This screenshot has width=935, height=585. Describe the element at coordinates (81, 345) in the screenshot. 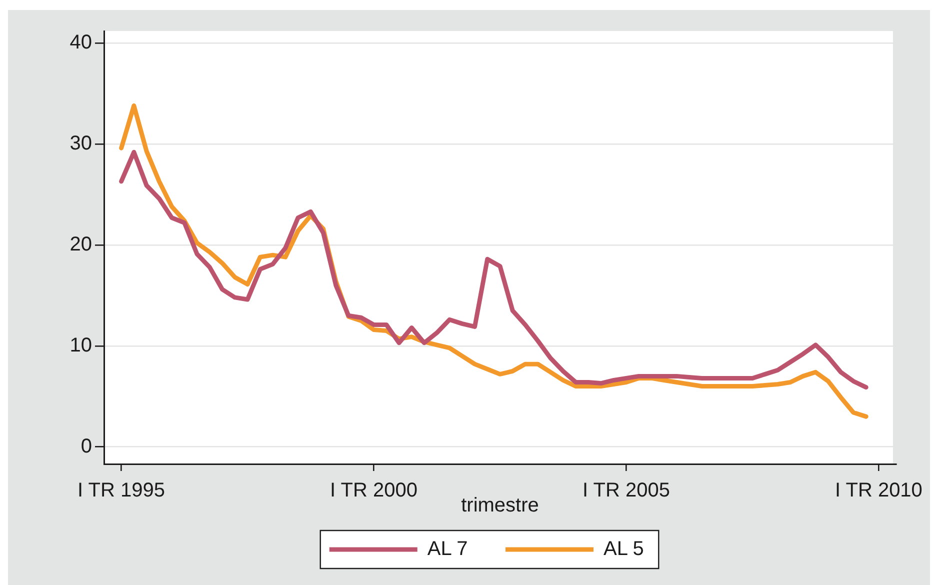

I see `y-tick-label: 10` at that location.